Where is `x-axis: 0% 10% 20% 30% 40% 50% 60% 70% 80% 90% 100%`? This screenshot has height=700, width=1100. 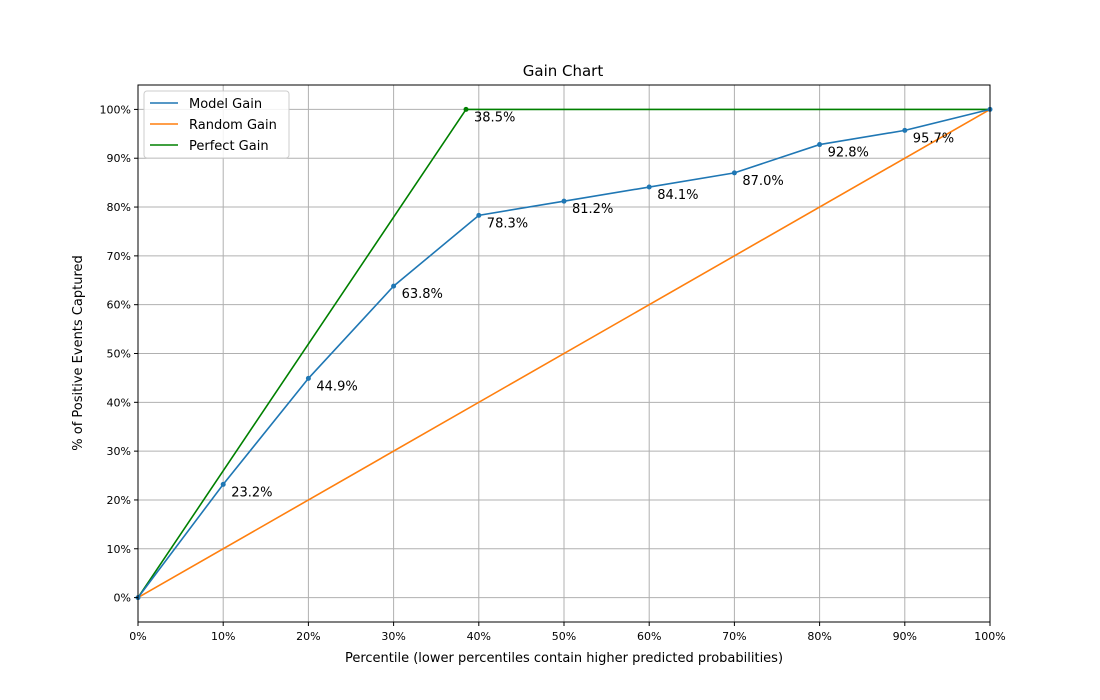 x-axis: 0% 10% 20% 30% 40% 50% 60% 70% 80% 90% 100% is located at coordinates (567, 632).